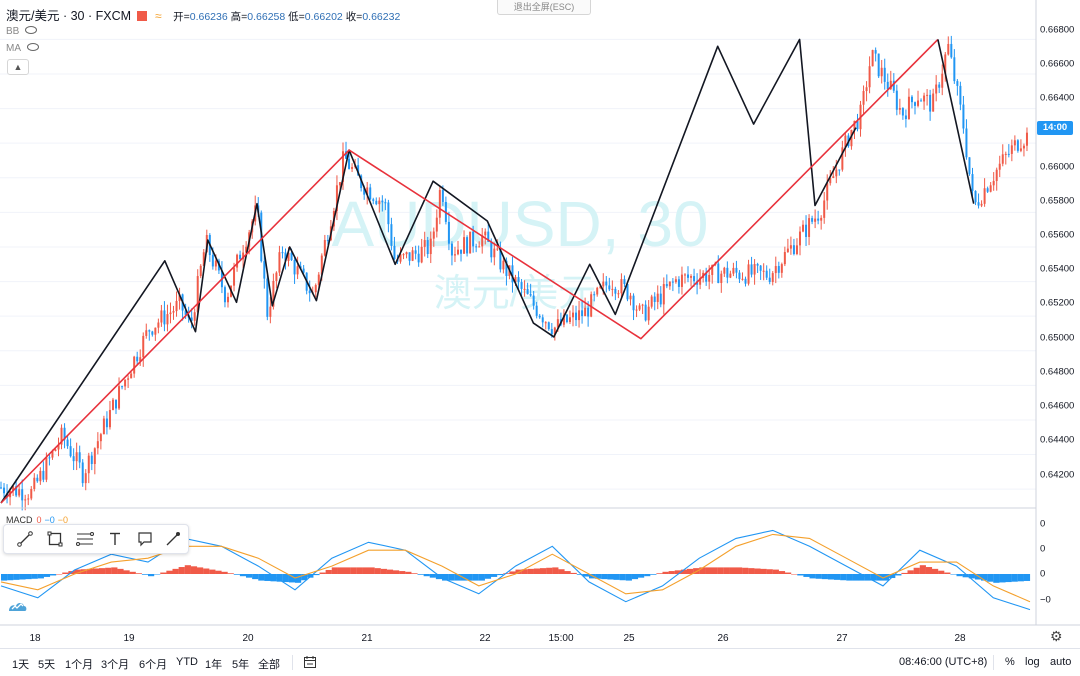 The width and height of the screenshot is (1080, 676). What do you see at coordinates (153, 665) in the screenshot?
I see `range-6m: 6个月` at bounding box center [153, 665].